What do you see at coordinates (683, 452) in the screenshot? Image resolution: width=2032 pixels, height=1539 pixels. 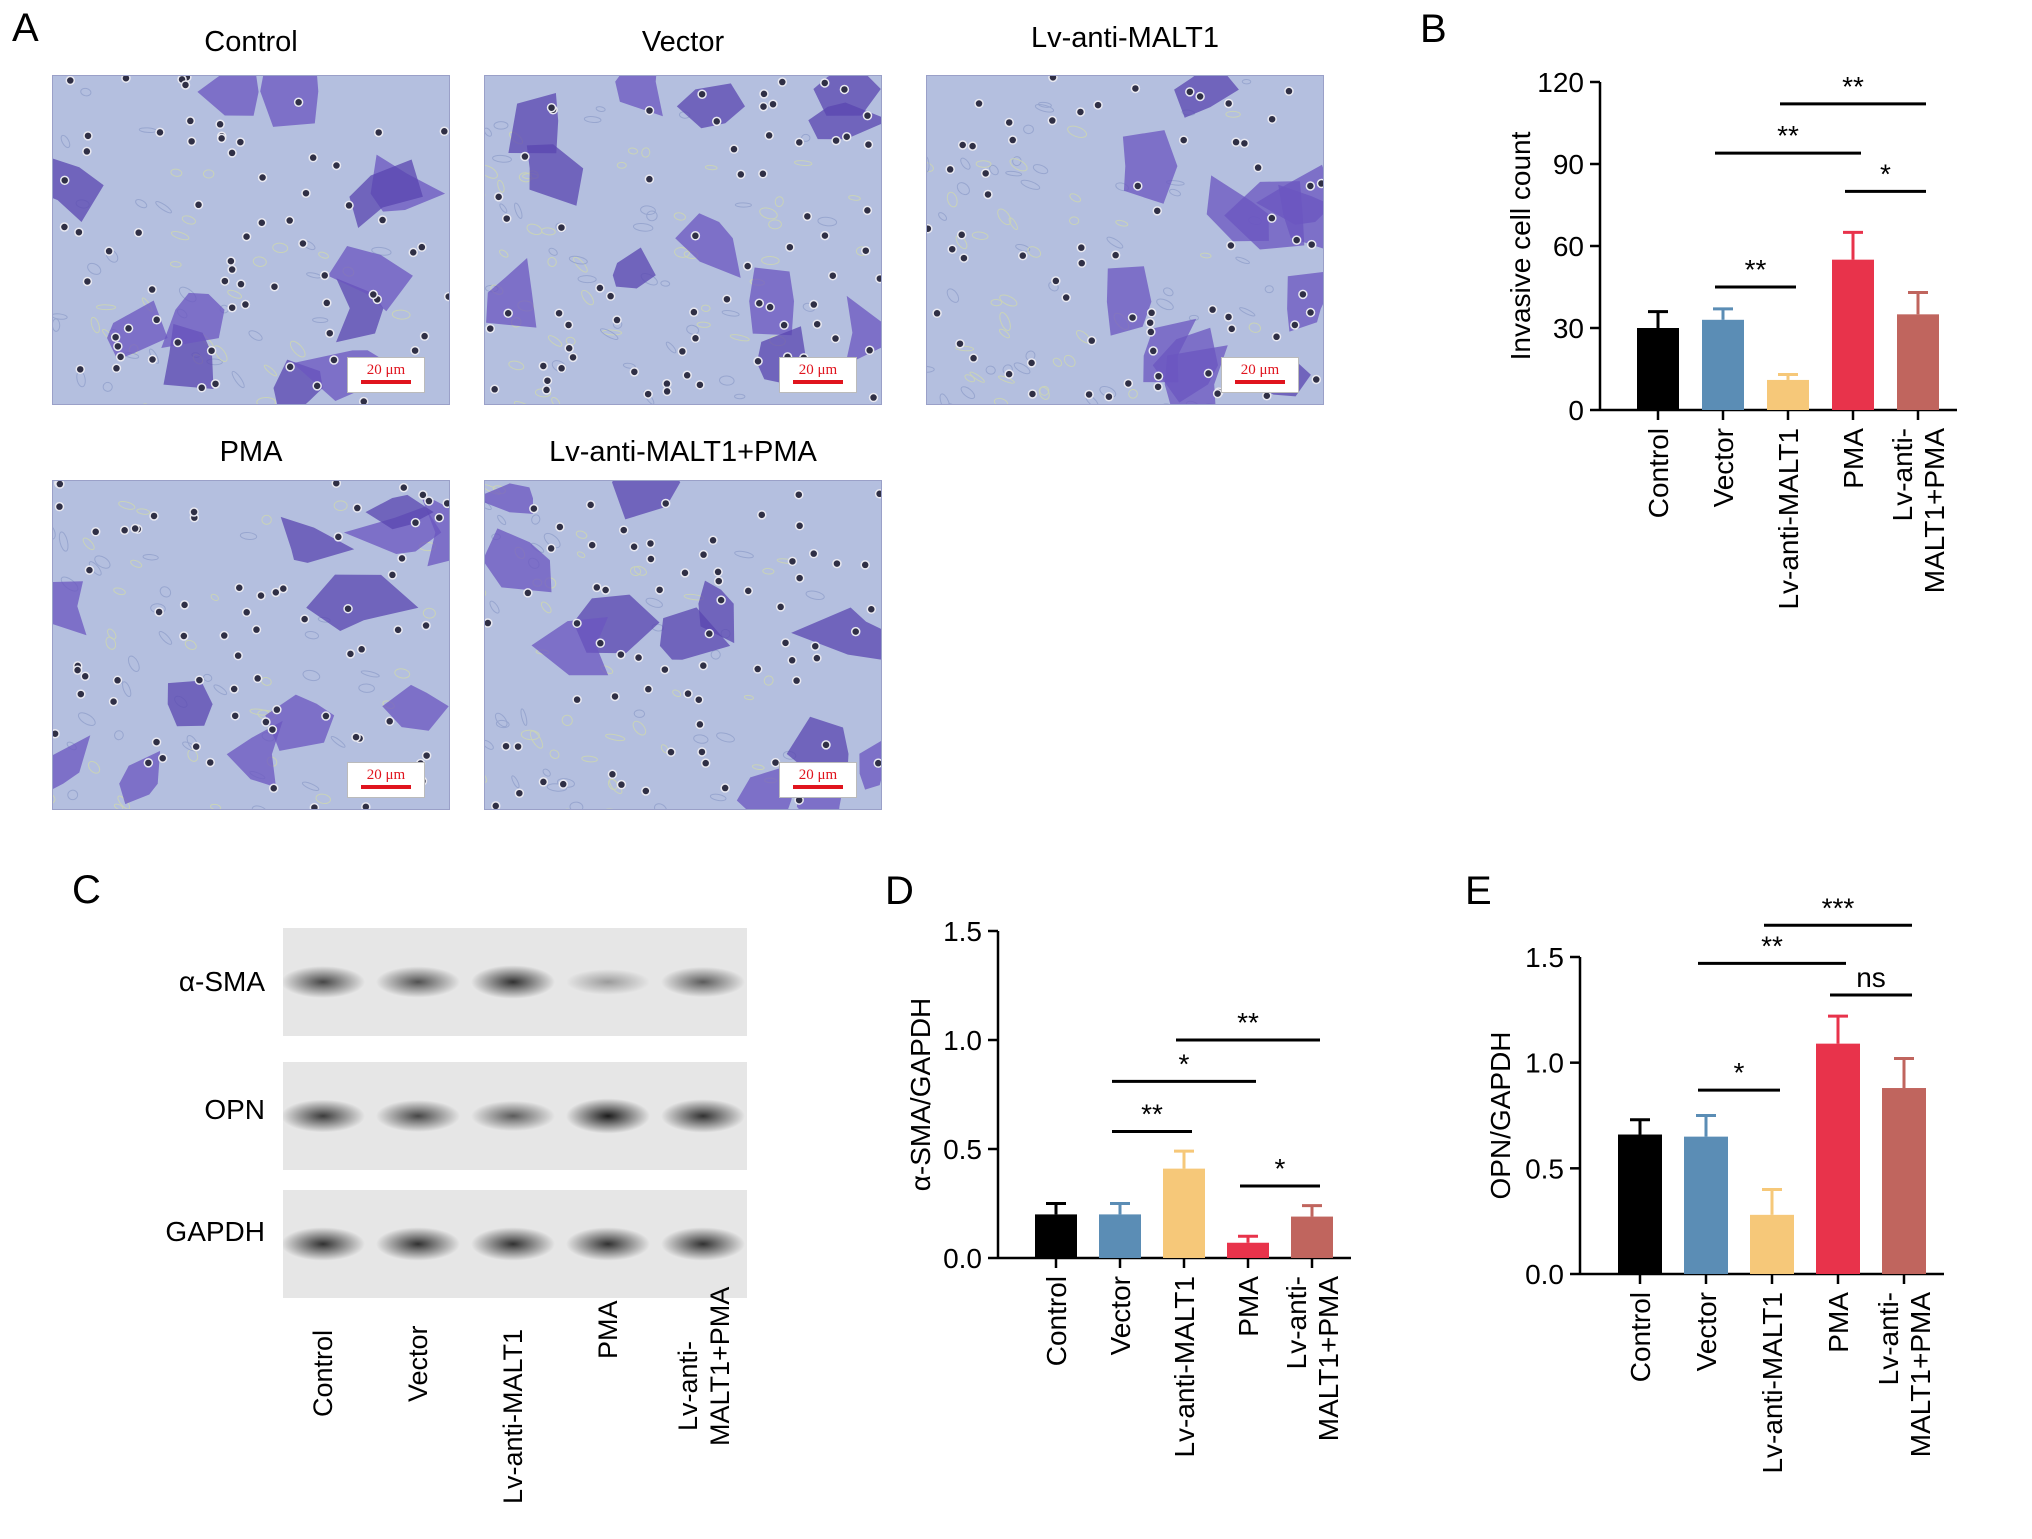 I see `micrograph-title-lv-anti-malt1-pma: Lv-anti-MALT1+PMA` at bounding box center [683, 452].